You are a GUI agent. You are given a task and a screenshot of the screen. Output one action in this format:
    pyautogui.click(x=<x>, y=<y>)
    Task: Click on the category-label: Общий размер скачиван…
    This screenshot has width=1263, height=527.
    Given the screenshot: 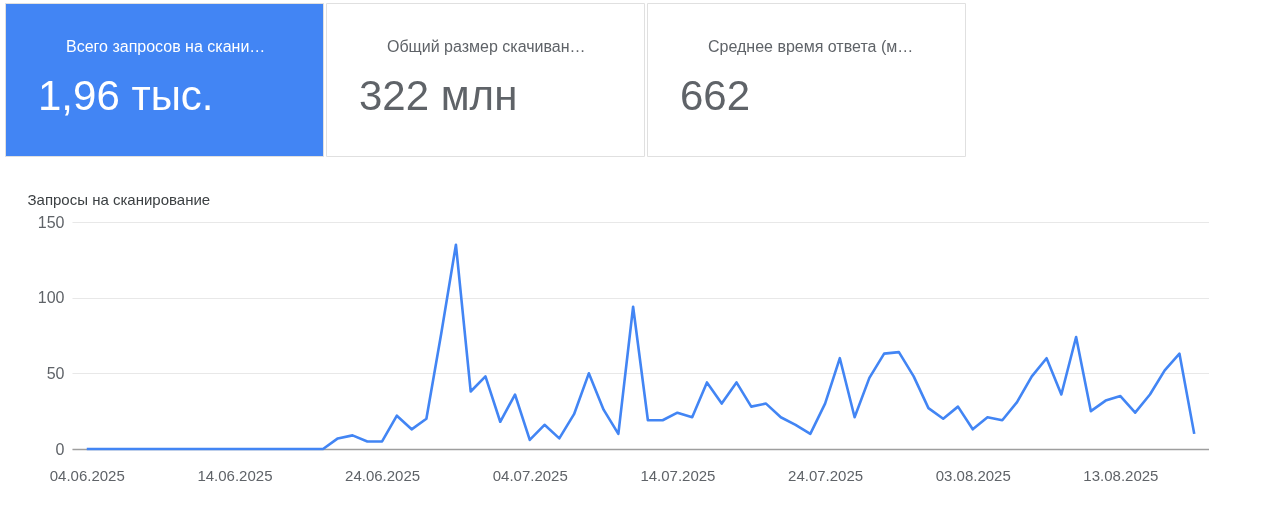 What is the action you would take?
    pyautogui.click(x=486, y=46)
    